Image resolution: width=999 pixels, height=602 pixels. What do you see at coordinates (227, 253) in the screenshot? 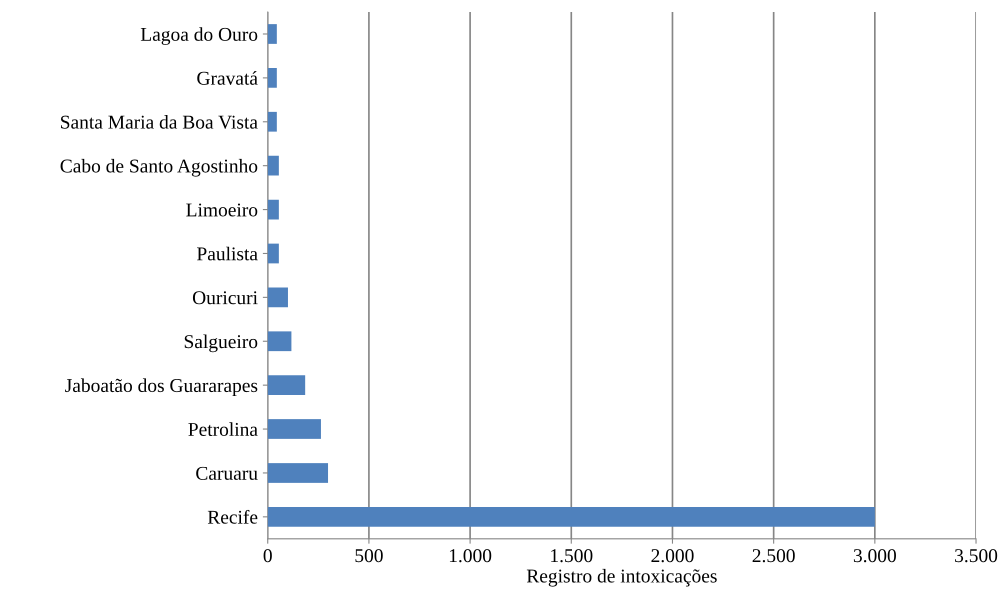
I see `y-tick-label: Paulista` at bounding box center [227, 253].